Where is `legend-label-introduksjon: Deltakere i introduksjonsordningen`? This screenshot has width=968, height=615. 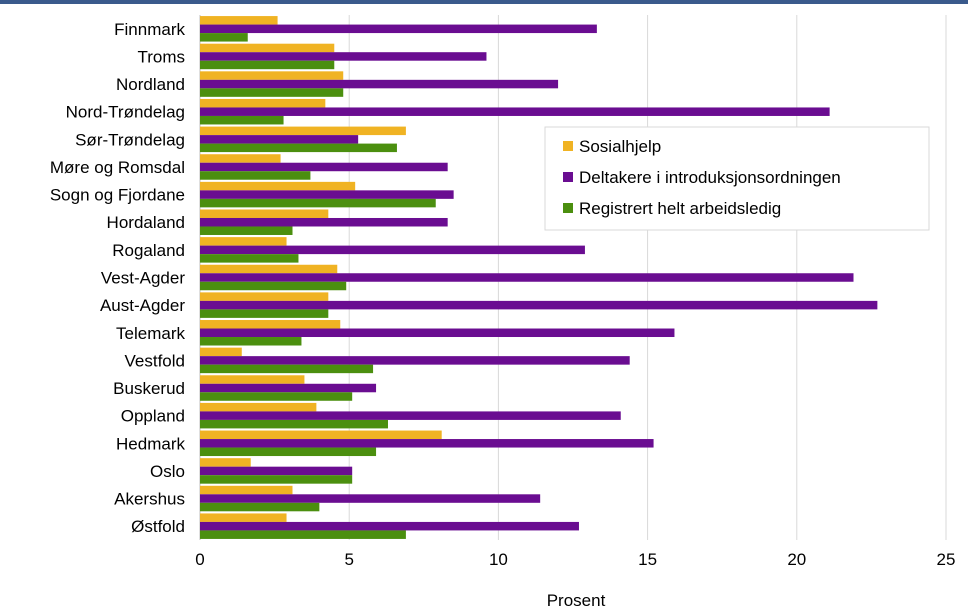 legend-label-introduksjon: Deltakere i introduksjonsordningen is located at coordinates (710, 177).